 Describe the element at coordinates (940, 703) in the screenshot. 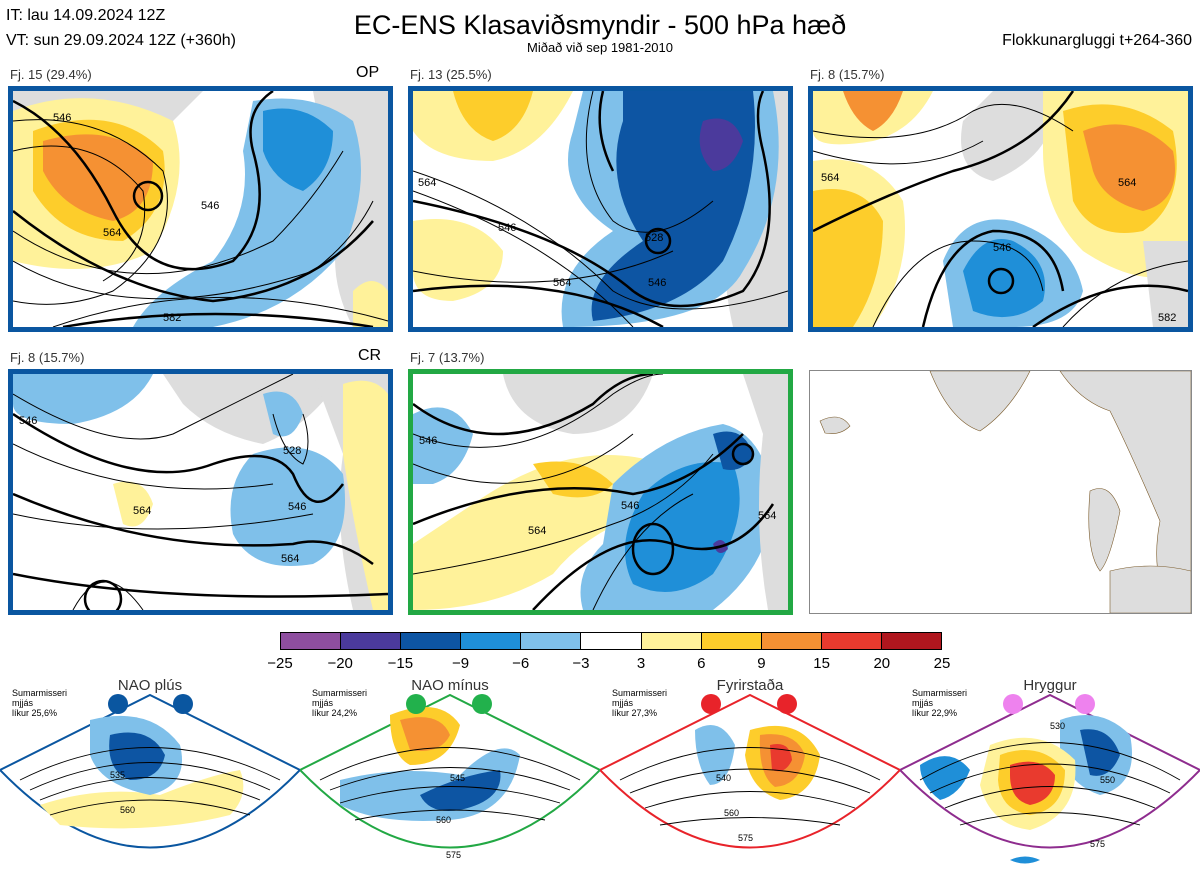

I see `regime-probability: Sumarmisseri mjjás líkur 22,9%` at that location.